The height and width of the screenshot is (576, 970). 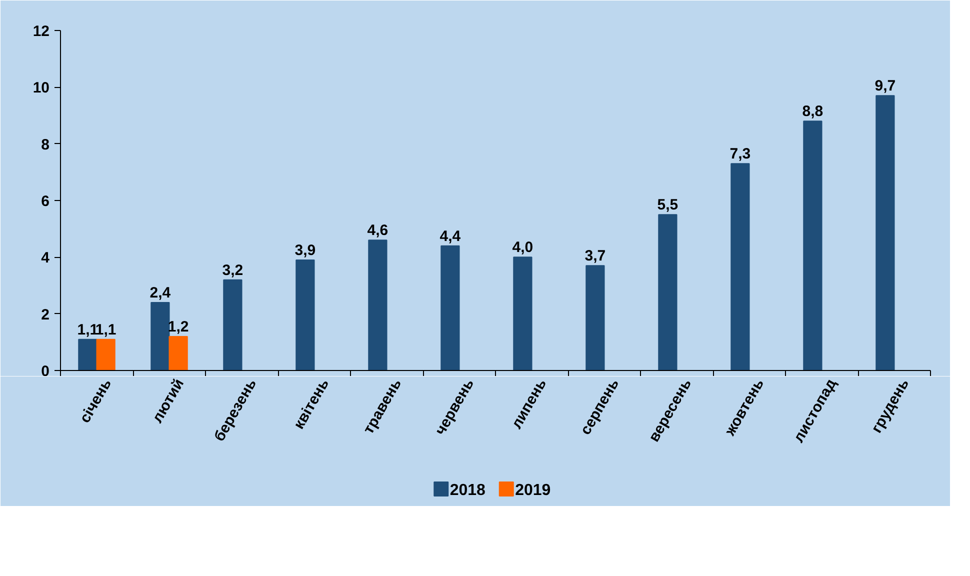 I want to click on data-label: 3,9, so click(x=305, y=250).